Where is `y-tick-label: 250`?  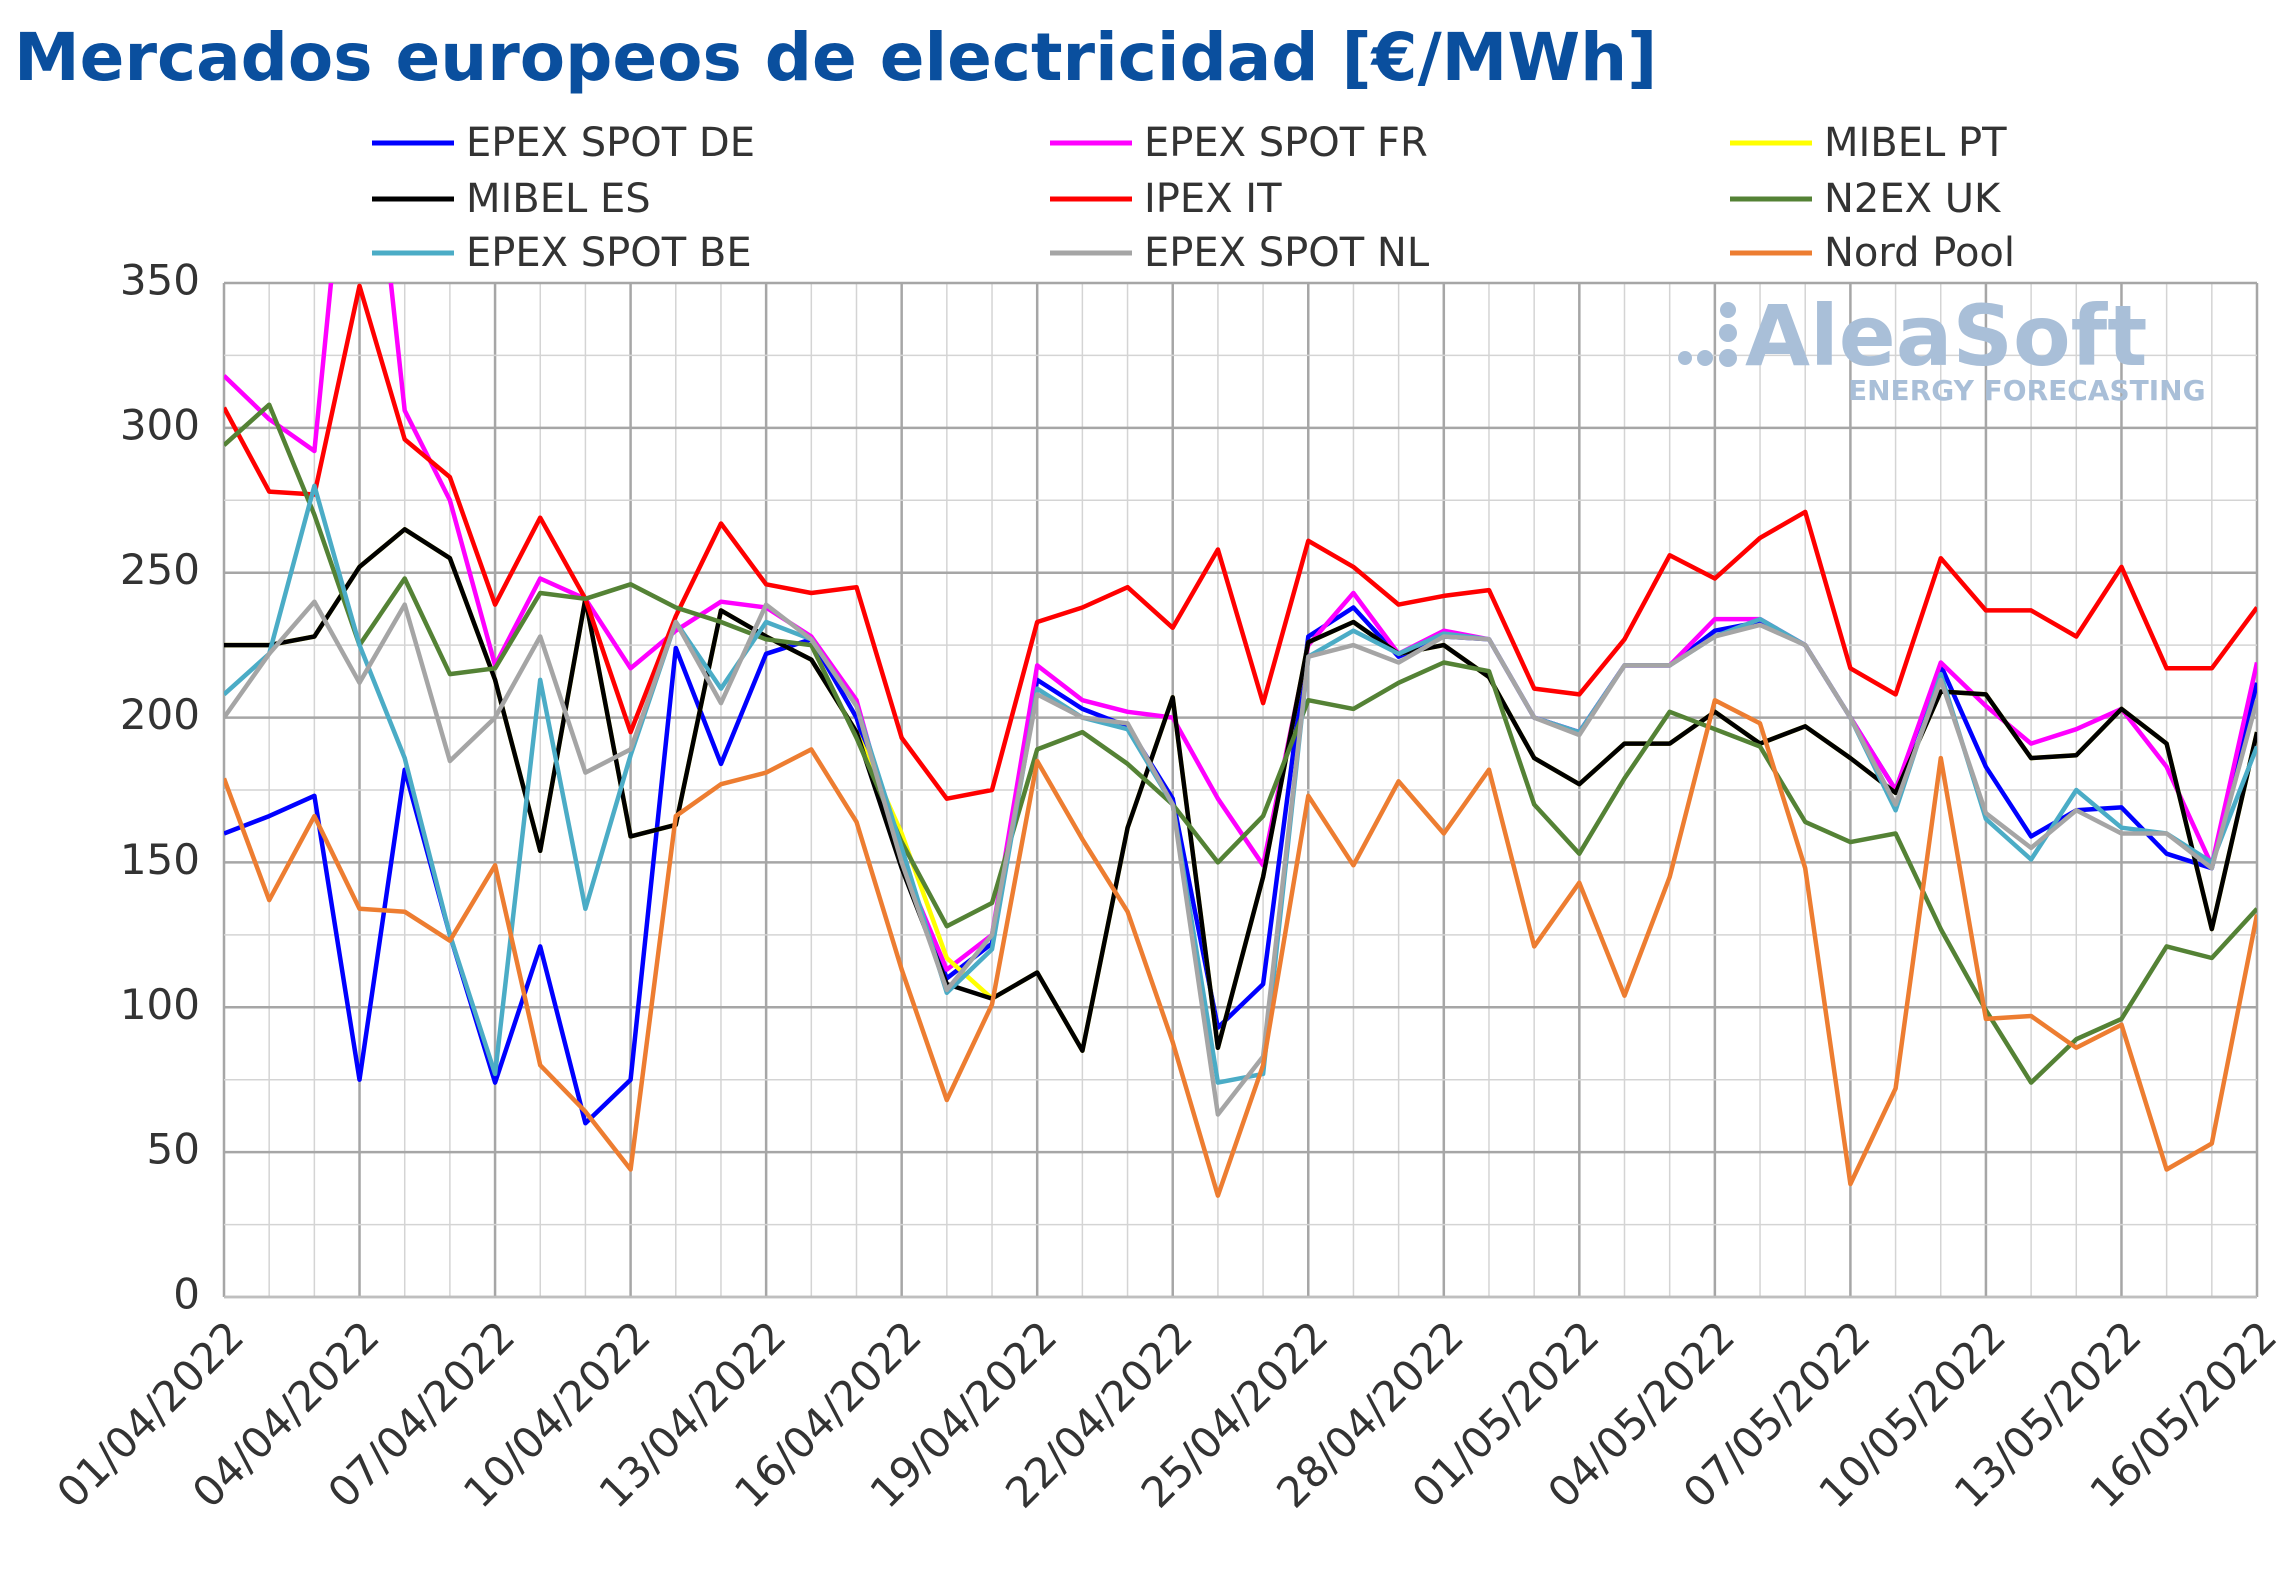 y-tick-label: 250 is located at coordinates (160, 569).